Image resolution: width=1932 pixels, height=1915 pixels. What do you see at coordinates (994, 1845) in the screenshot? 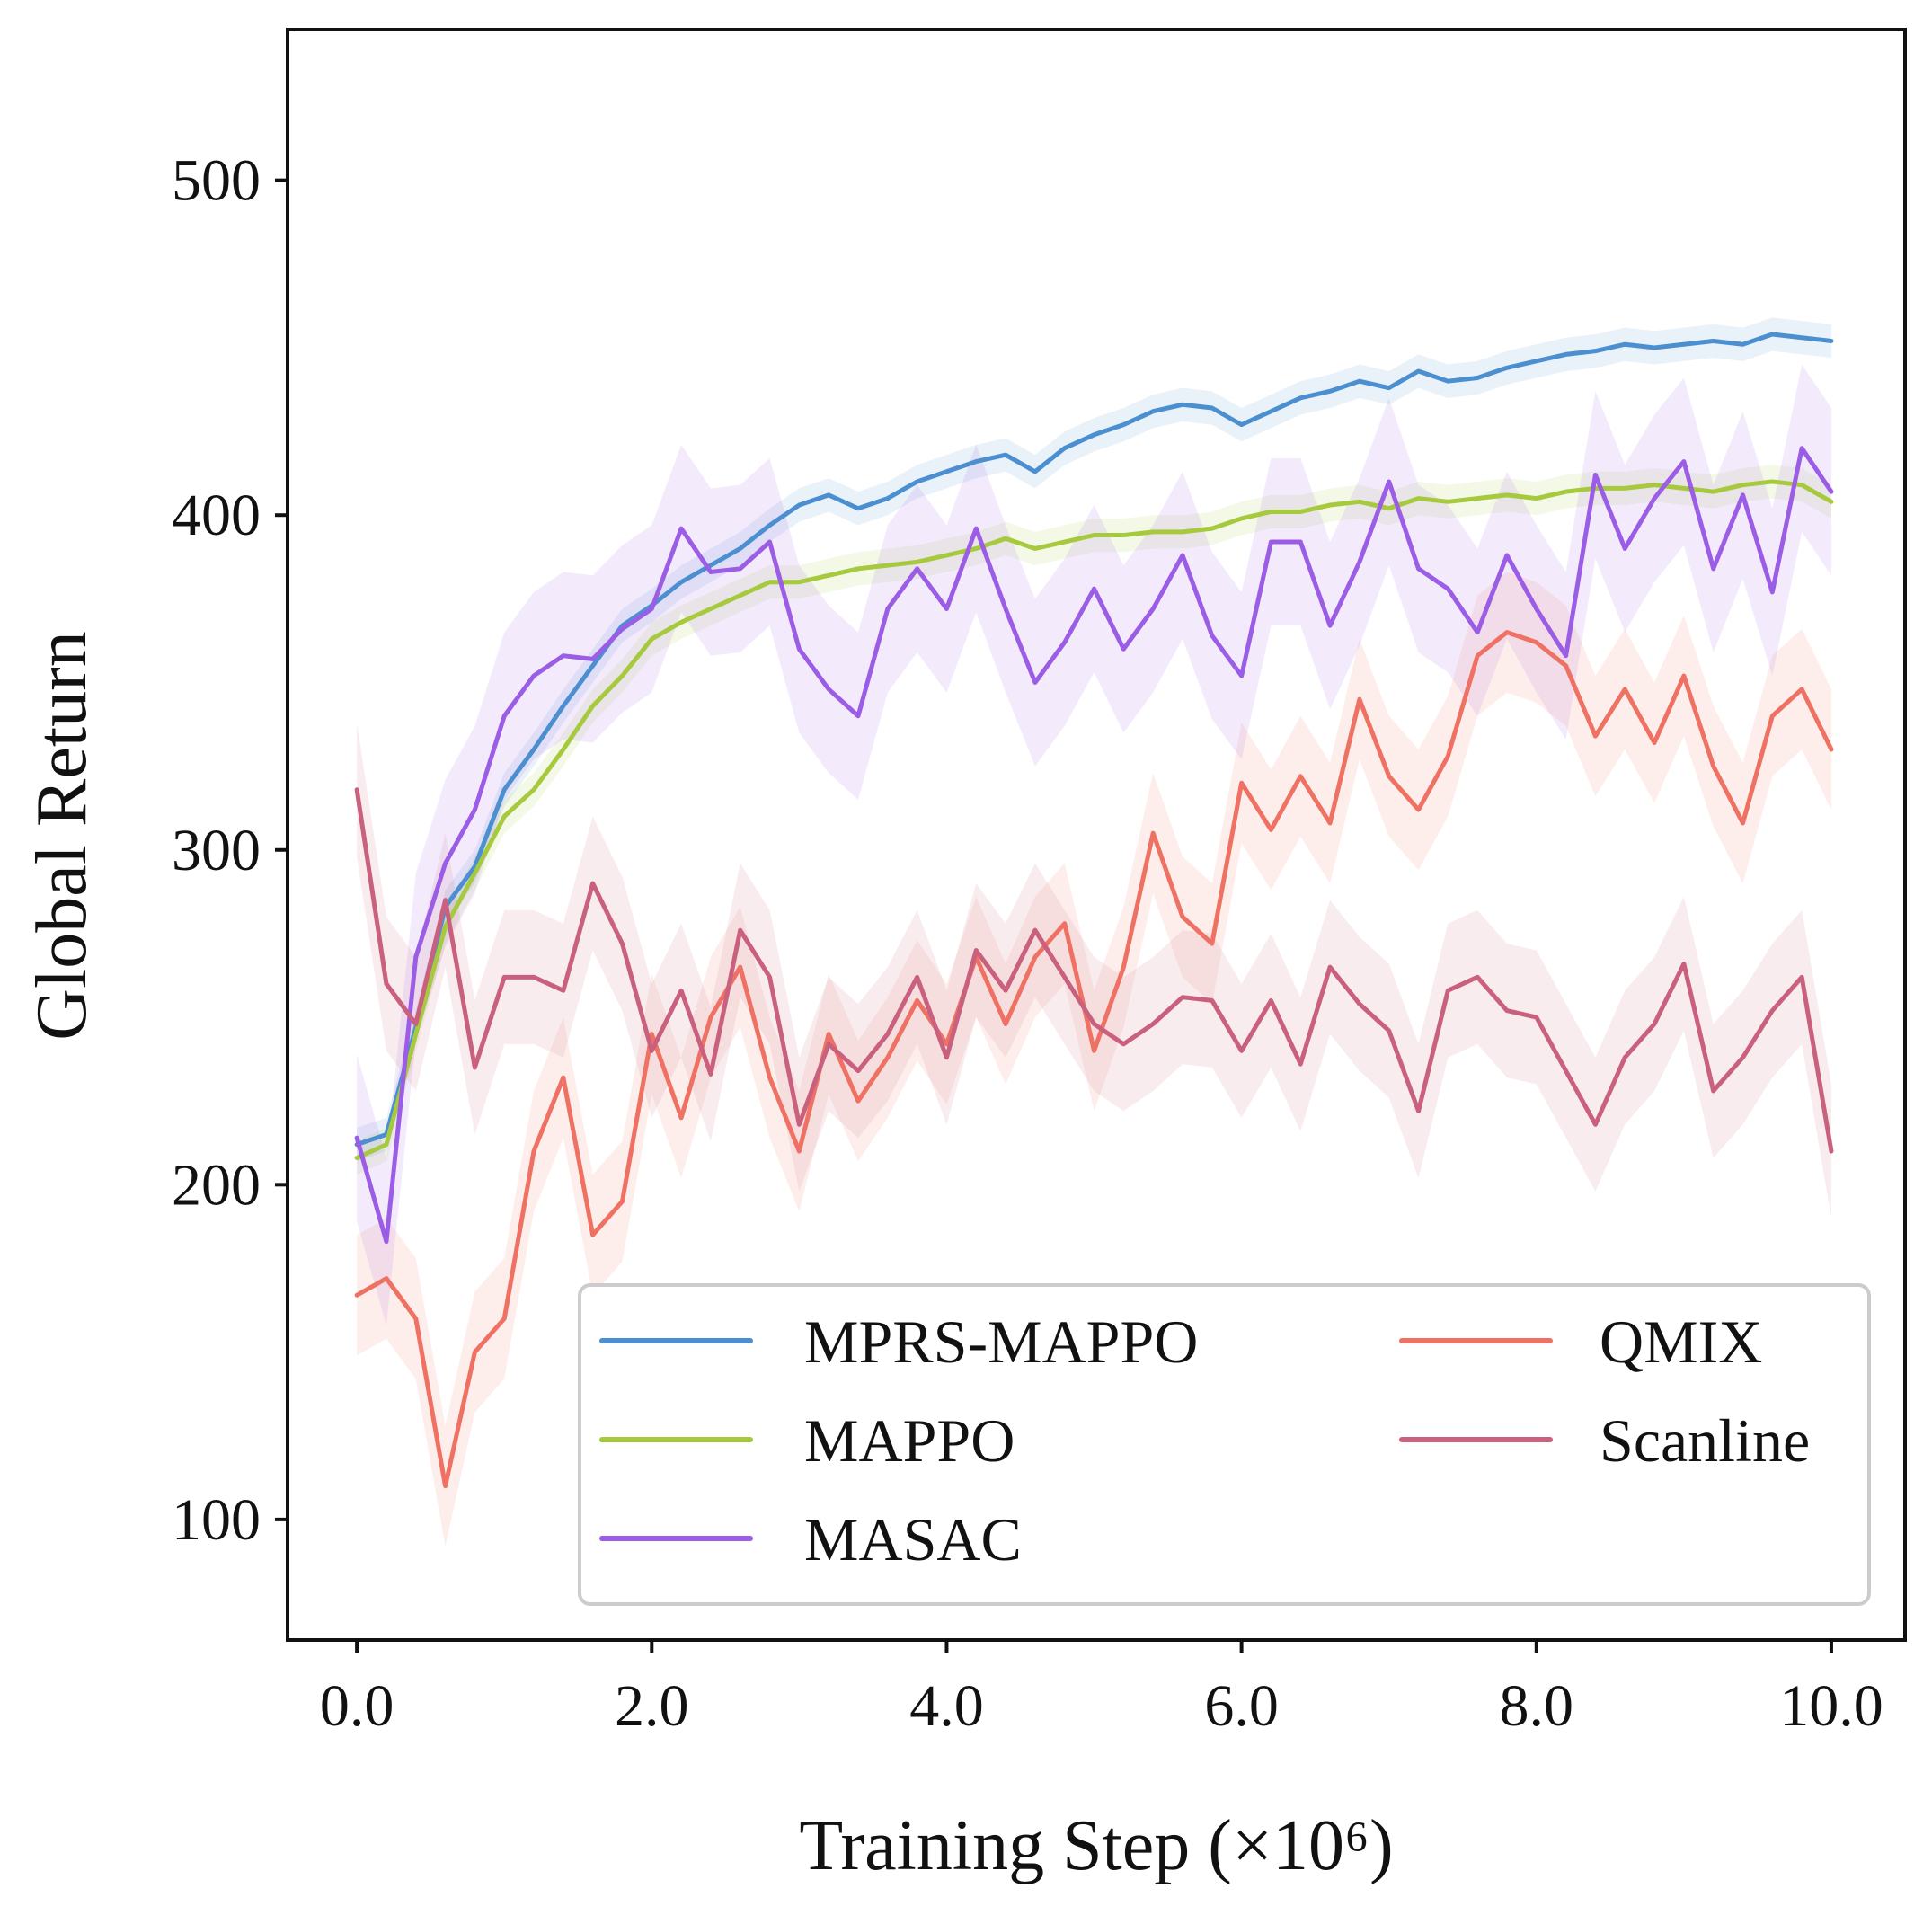
I see `x-axis-label-text: Training Step` at bounding box center [994, 1845].